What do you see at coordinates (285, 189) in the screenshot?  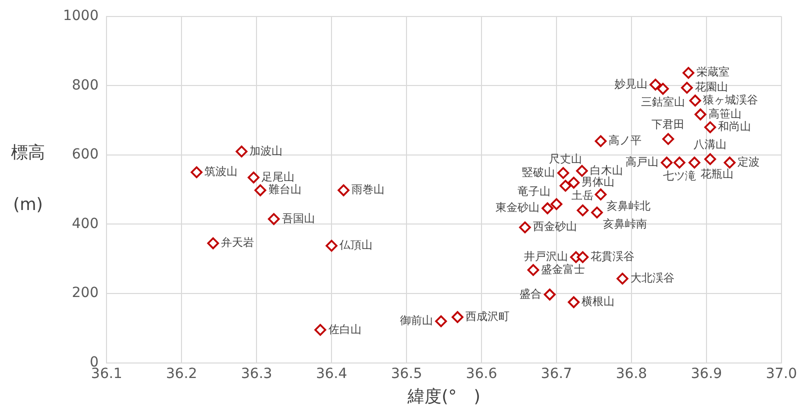 I see `data-label: 難台山` at bounding box center [285, 189].